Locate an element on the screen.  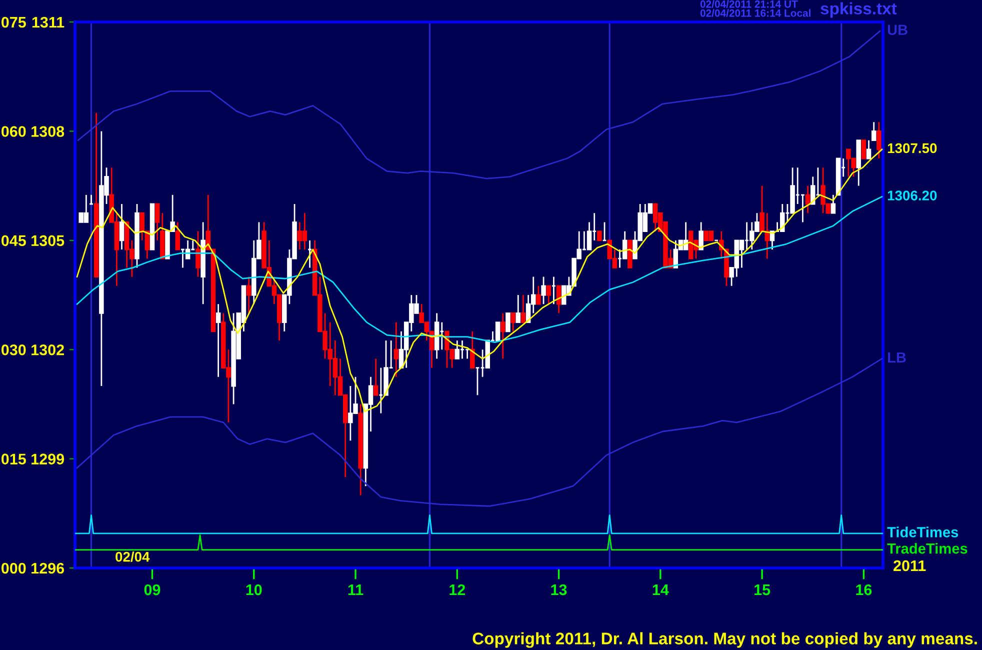
x-tick-label: 11 is located at coordinates (356, 590).